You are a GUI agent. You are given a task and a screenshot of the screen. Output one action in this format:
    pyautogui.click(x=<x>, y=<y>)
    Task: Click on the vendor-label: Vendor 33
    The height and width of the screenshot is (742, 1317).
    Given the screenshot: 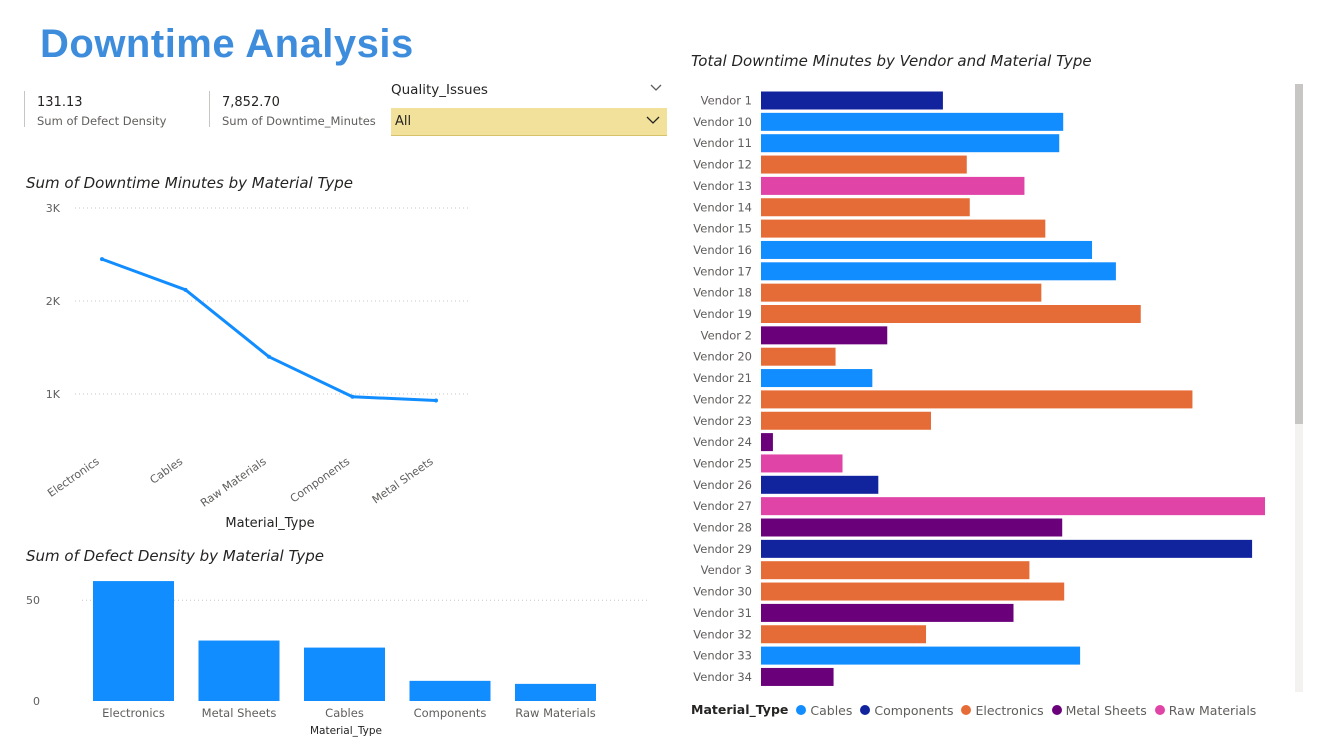 What is the action you would take?
    pyautogui.click(x=722, y=656)
    